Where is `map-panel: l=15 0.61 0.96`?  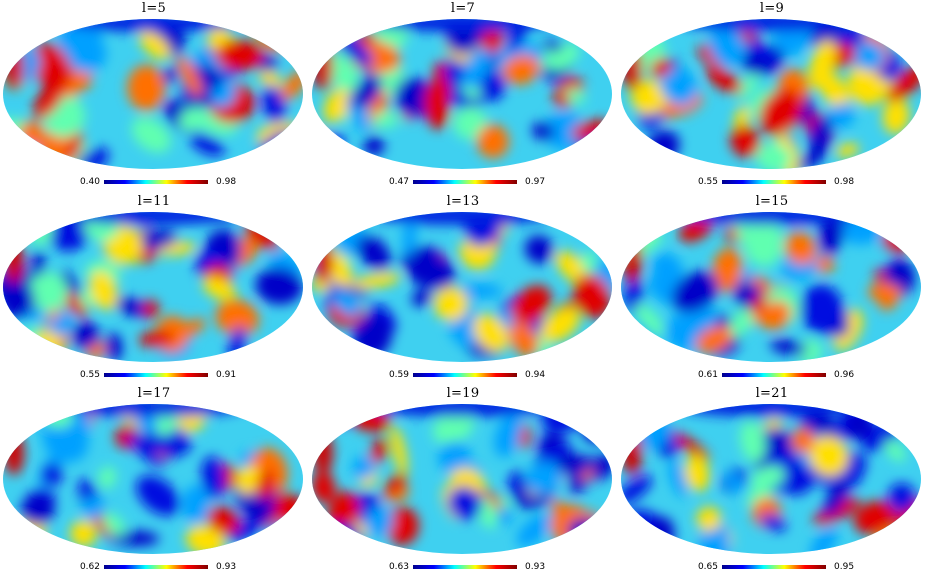
map-panel: l=15 0.61 0.96 is located at coordinates (772, 289).